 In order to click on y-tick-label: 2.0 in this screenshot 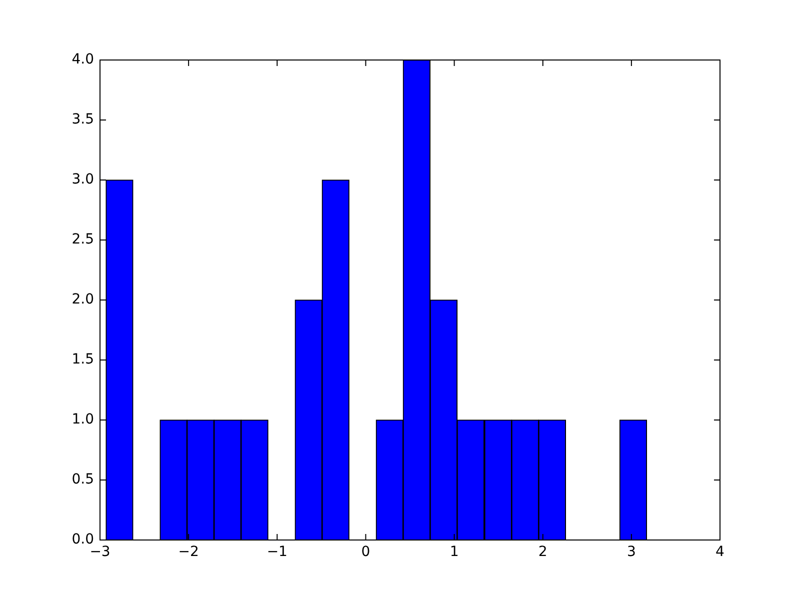, I will do `click(83, 300)`.